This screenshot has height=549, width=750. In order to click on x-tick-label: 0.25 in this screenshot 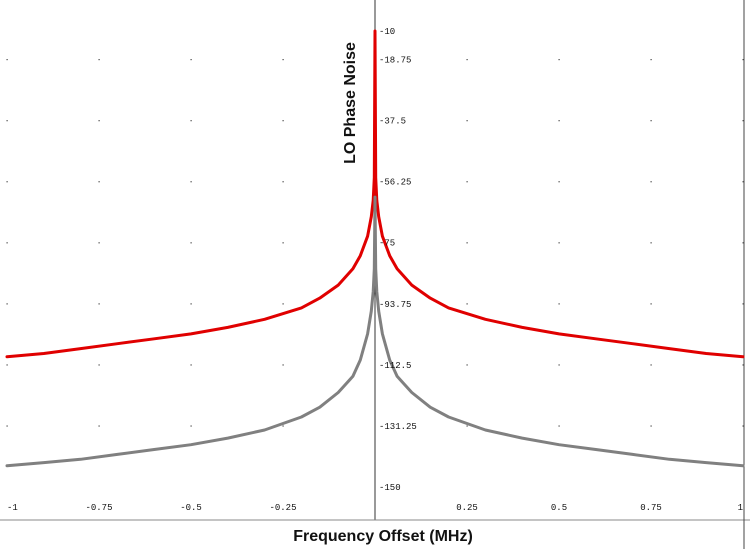, I will do `click(467, 508)`.